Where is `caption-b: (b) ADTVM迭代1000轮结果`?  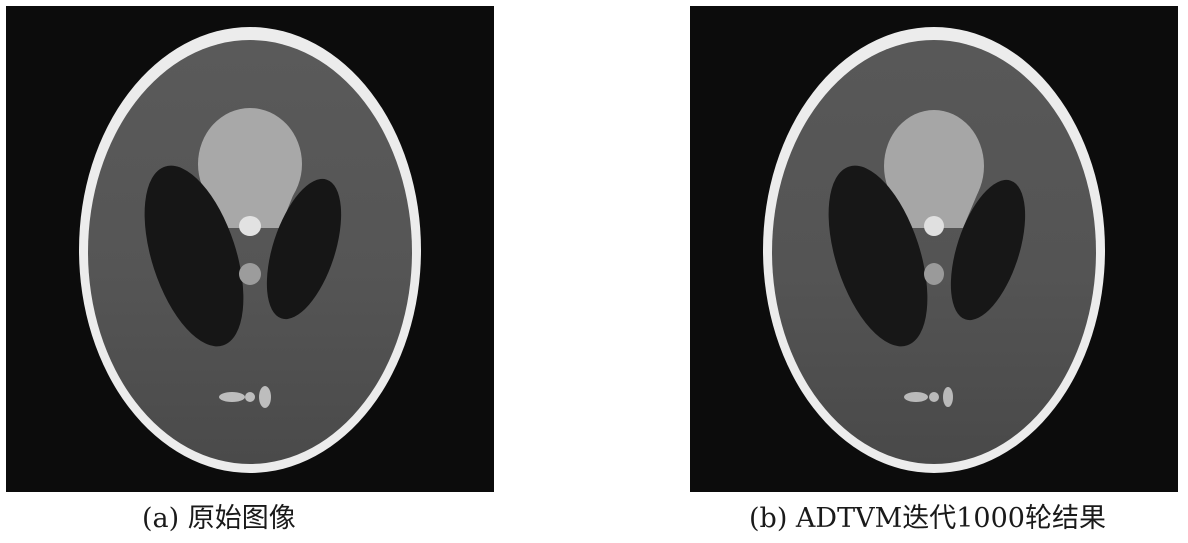
caption-b: (b) ADTVM迭代1000轮结果 is located at coordinates (927, 518).